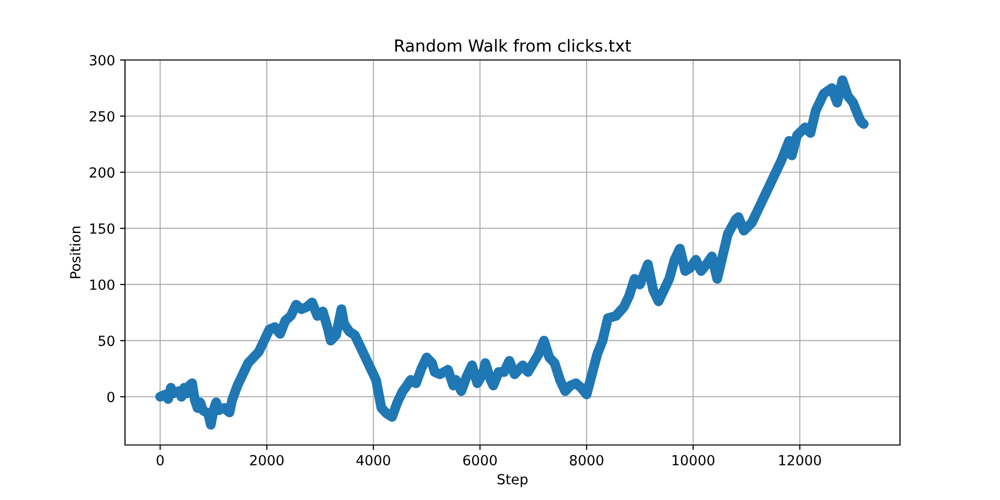  What do you see at coordinates (102, 172) in the screenshot?
I see `y-tick-label: 200` at bounding box center [102, 172].